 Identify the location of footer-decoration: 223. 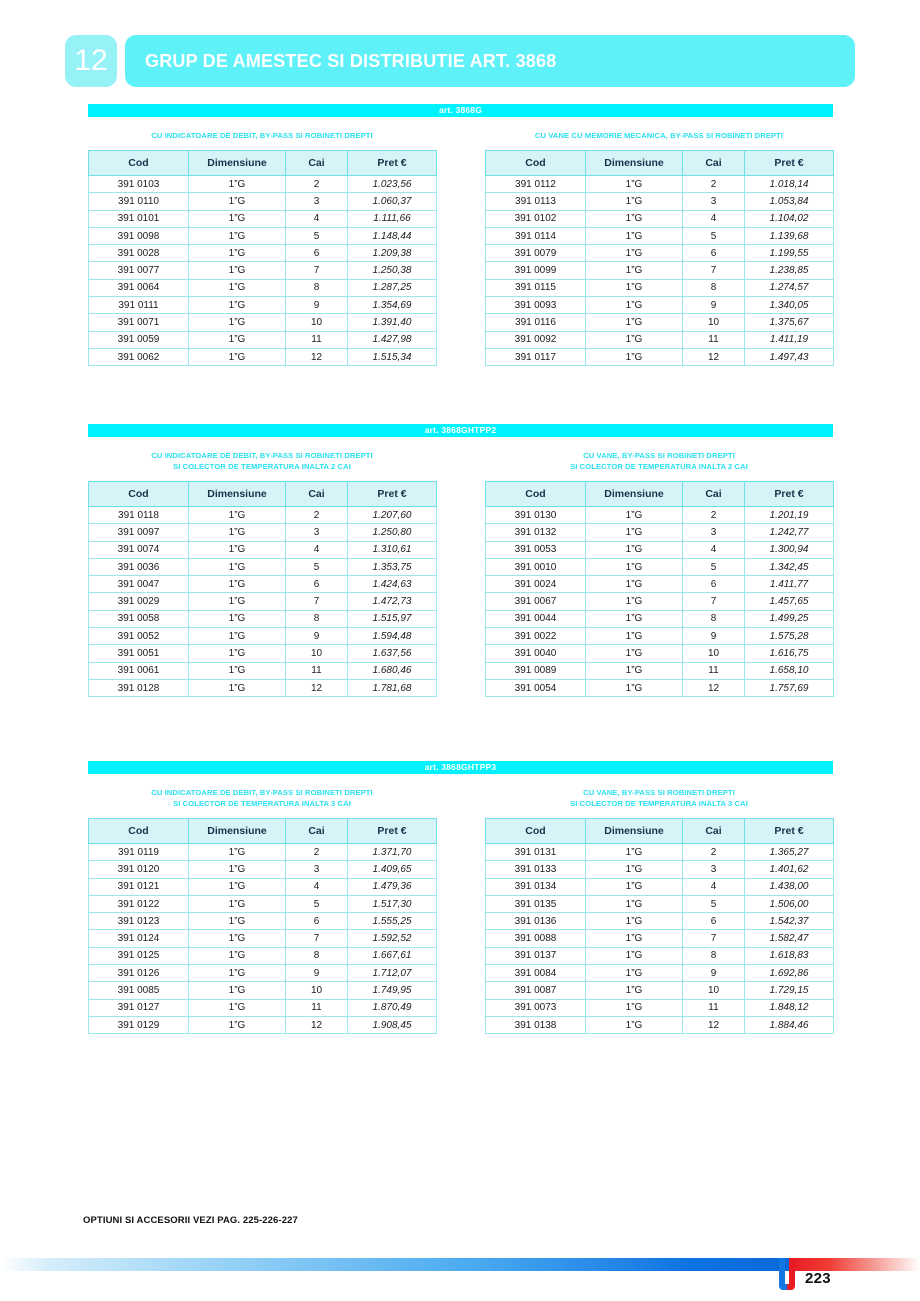
(460, 1279).